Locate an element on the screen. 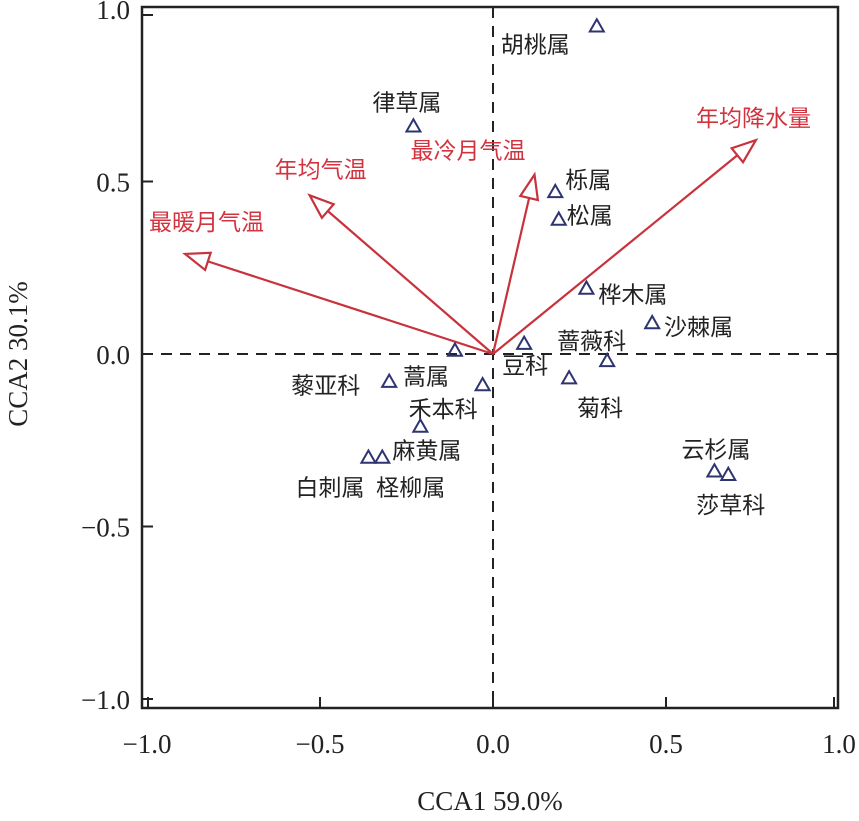  taxon-label: 菊科 is located at coordinates (600, 409).